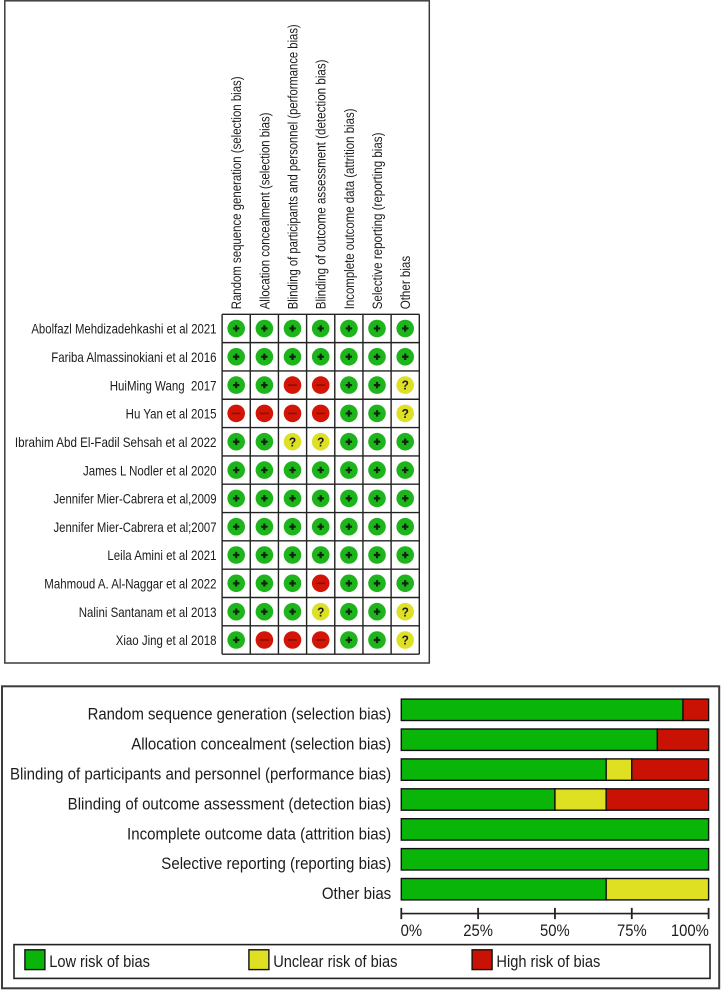 The height and width of the screenshot is (992, 723). Describe the element at coordinates (135, 498) in the screenshot. I see `svg-text:Jennifer Mier-Cabrera et al,20: Jennifer Mier-Cabrera et al,2009` at that location.